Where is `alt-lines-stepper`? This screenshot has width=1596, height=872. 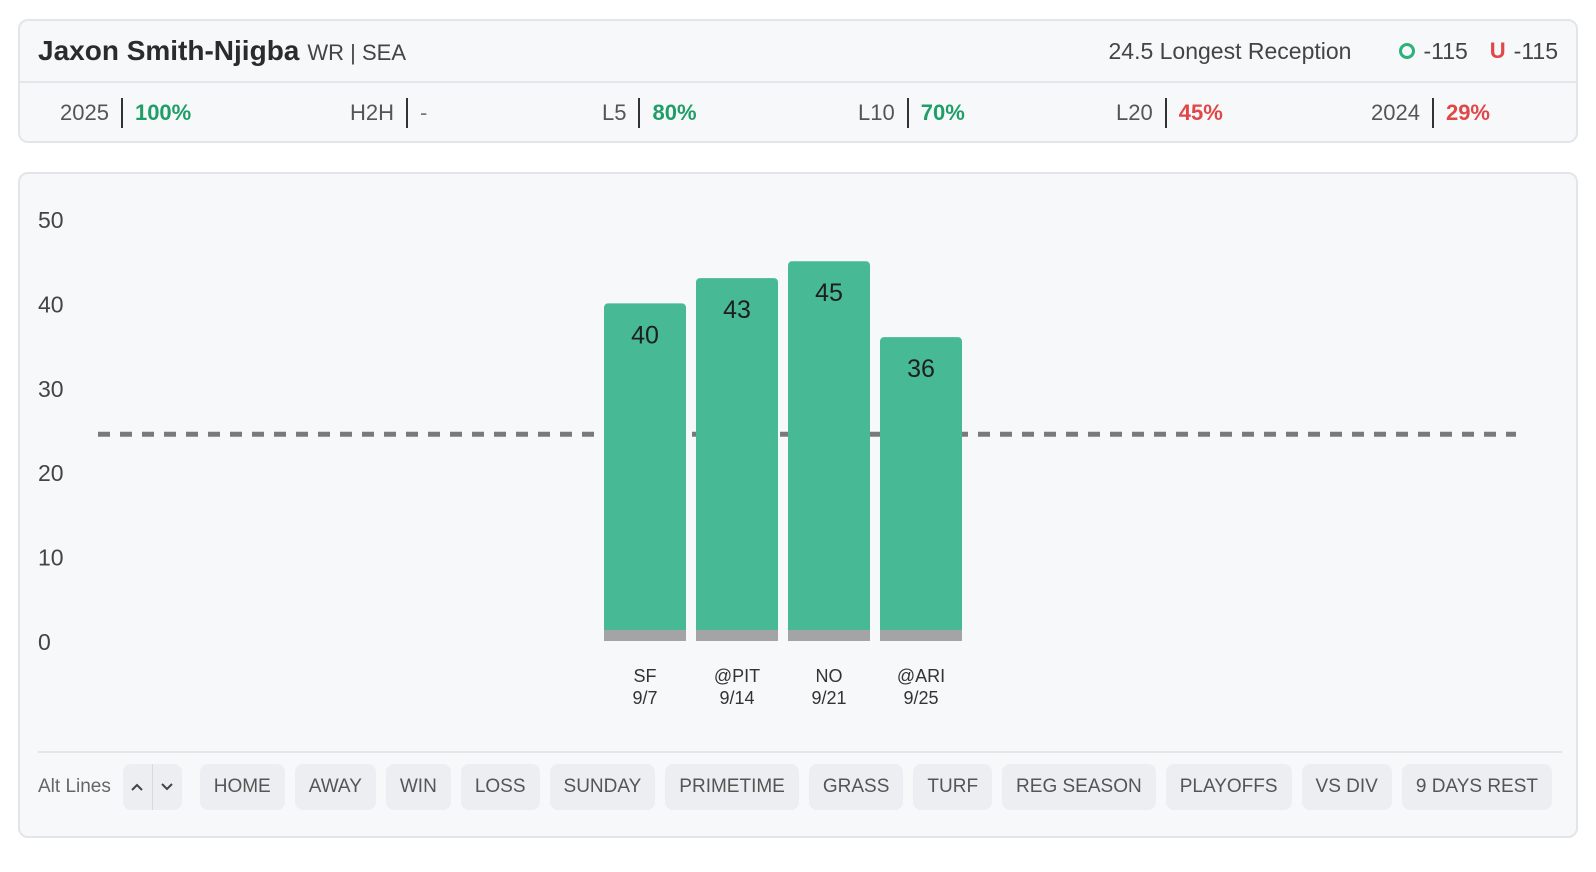 alt-lines-stepper is located at coordinates (152, 787).